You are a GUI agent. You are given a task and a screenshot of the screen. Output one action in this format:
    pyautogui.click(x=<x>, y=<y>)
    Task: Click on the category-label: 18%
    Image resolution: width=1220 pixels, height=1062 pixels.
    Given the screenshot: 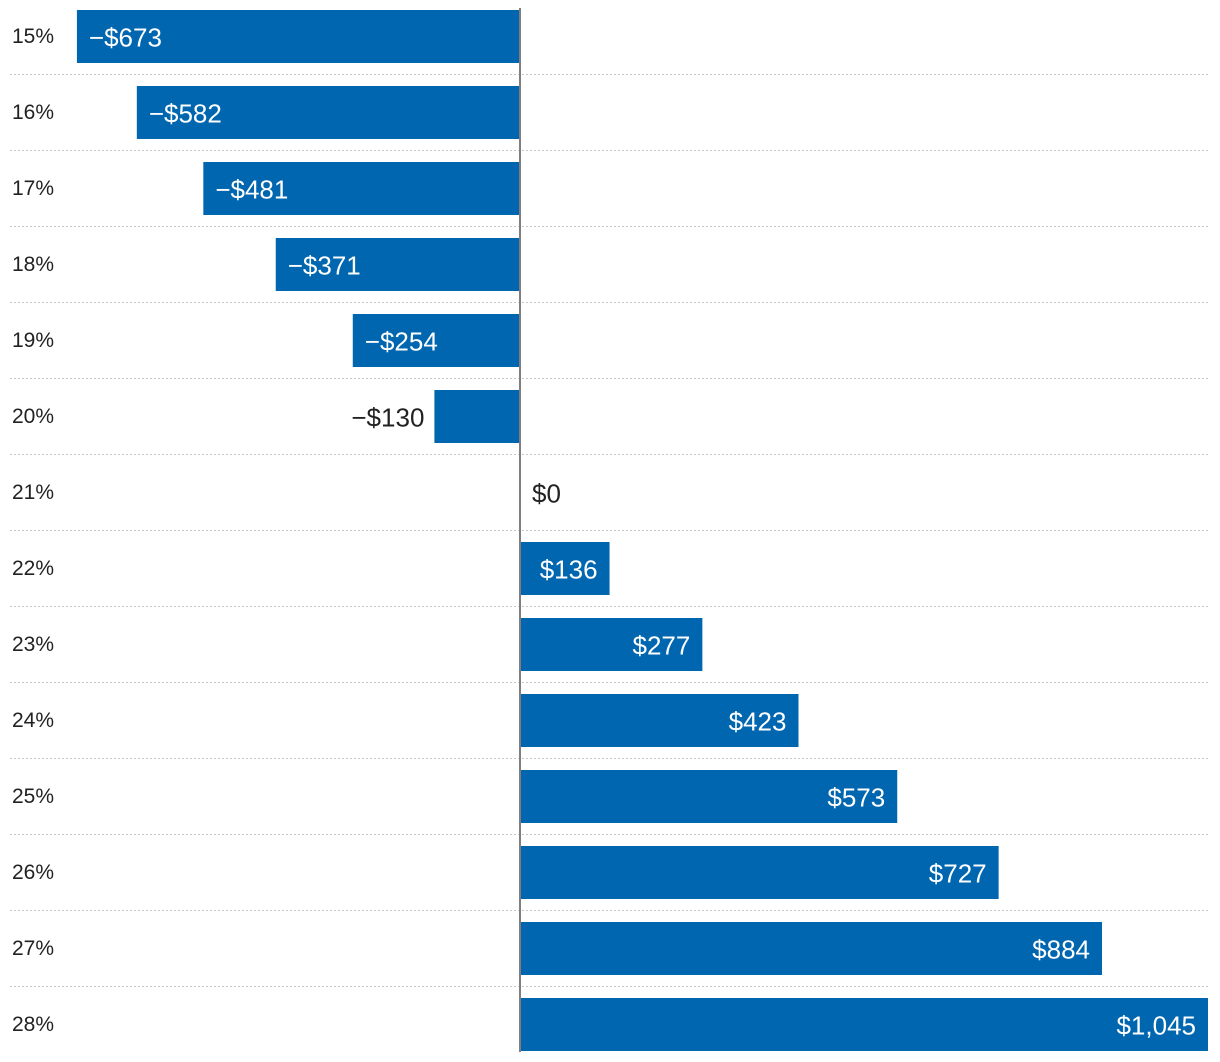 What is the action you would take?
    pyautogui.click(x=33, y=264)
    